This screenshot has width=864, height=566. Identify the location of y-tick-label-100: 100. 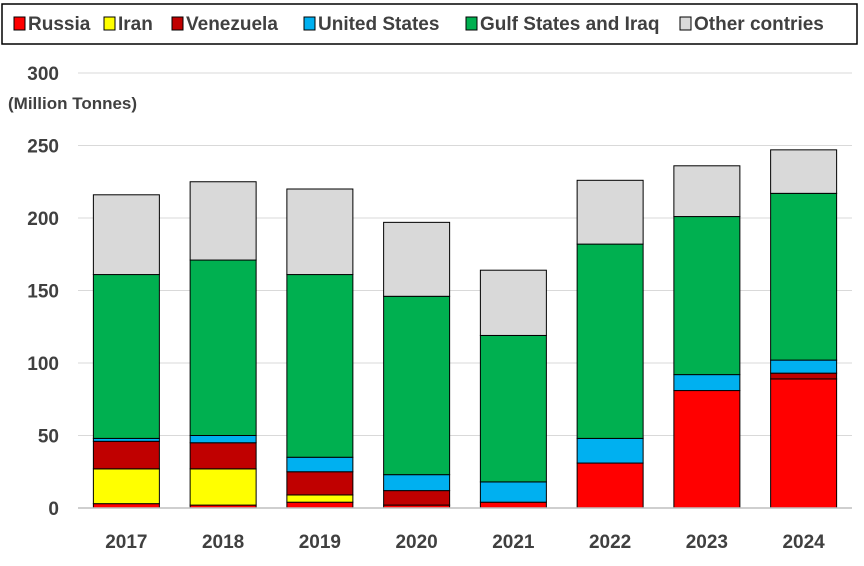
(43, 364).